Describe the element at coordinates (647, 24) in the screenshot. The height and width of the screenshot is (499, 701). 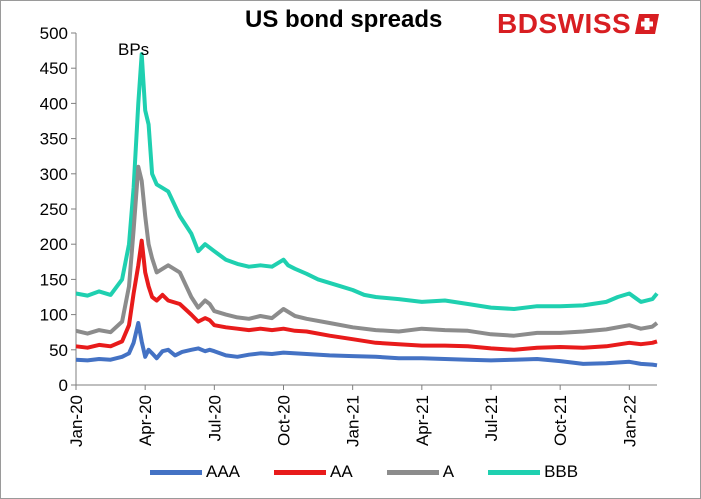
I see `swiss-cross-icon` at that location.